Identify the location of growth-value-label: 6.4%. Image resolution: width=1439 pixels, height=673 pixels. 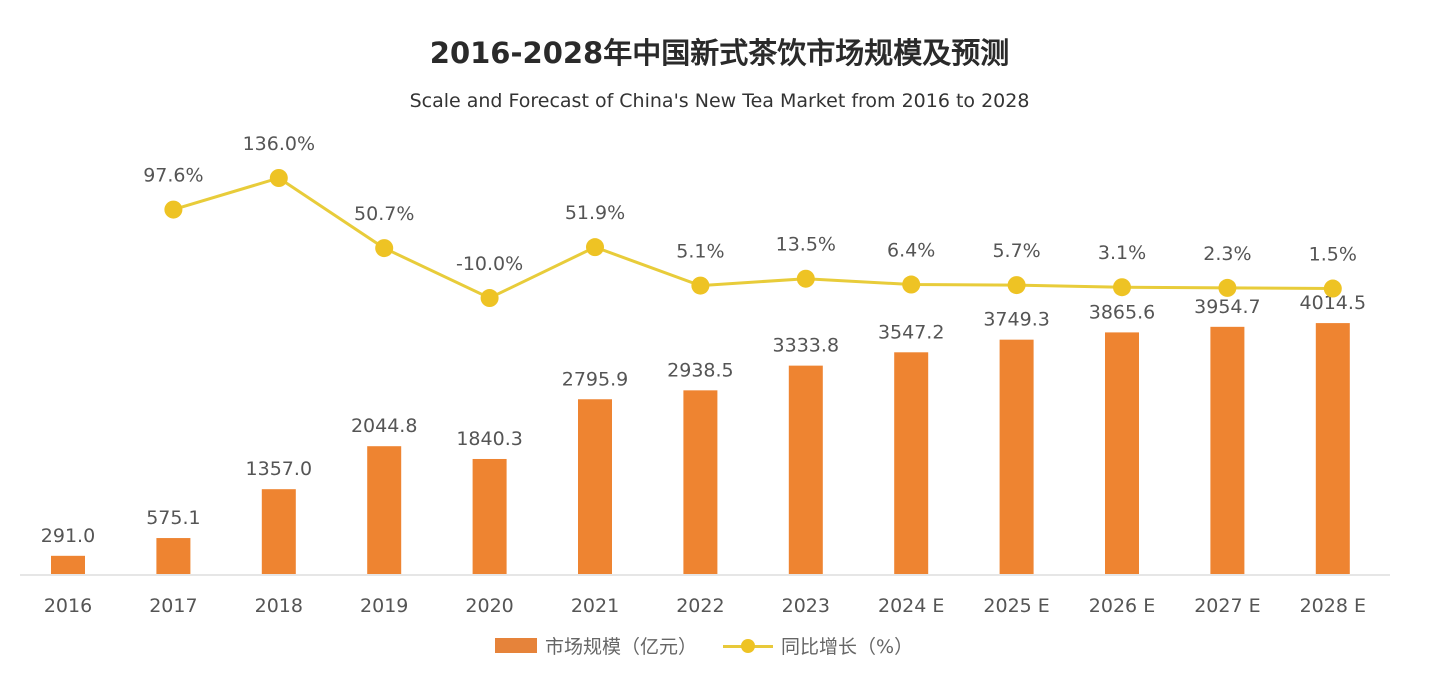
(911, 251).